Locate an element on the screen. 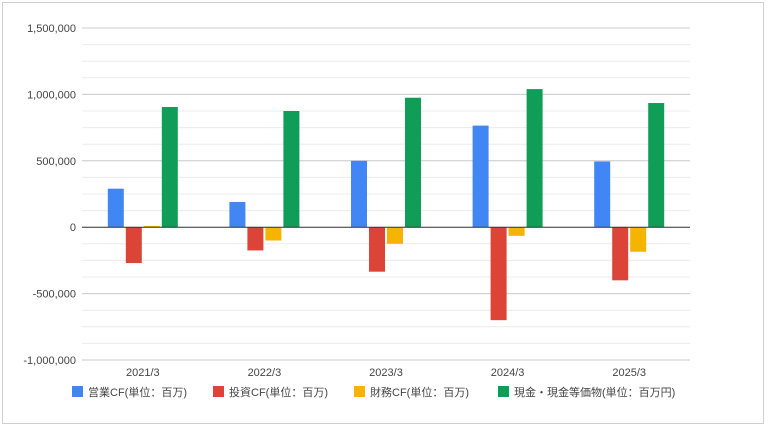  legend-label: 財務CF(単位：百万) is located at coordinates (419, 392).